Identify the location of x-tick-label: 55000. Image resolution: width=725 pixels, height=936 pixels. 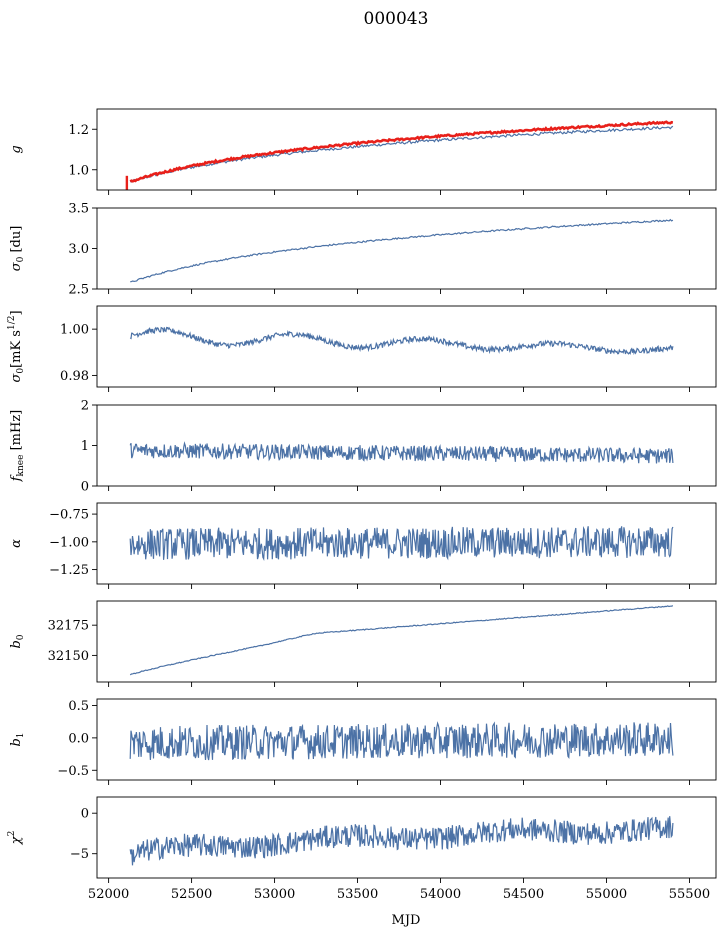
(606, 894).